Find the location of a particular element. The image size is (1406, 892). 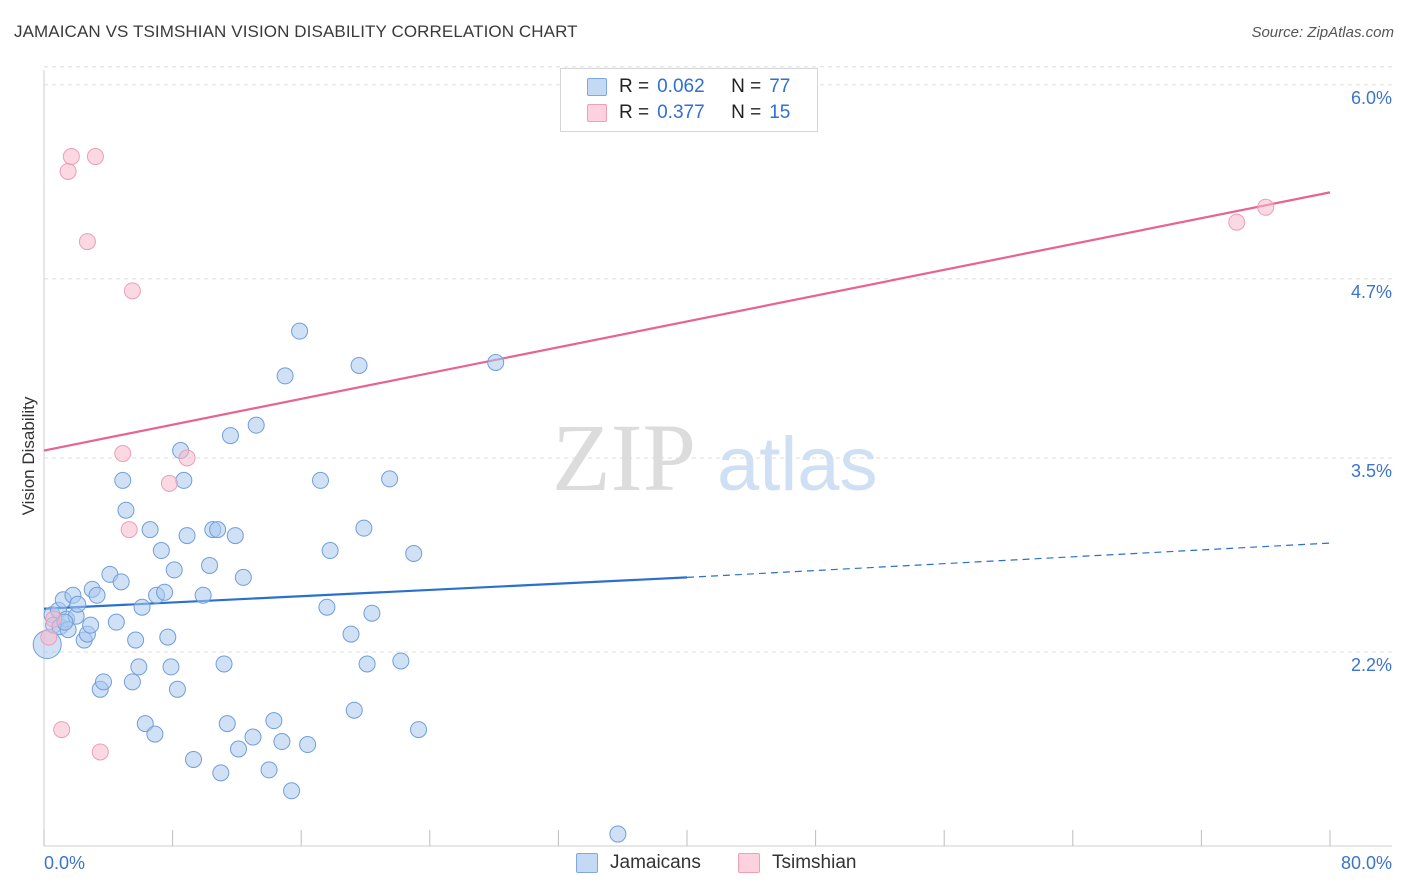

y-tick-label: 4.7% is located at coordinates (1371, 292).